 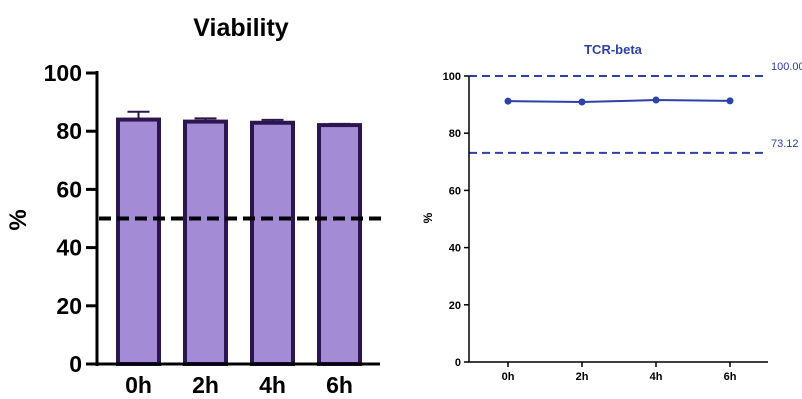 I want to click on viability-chart-title: Viability, so click(x=241, y=28).